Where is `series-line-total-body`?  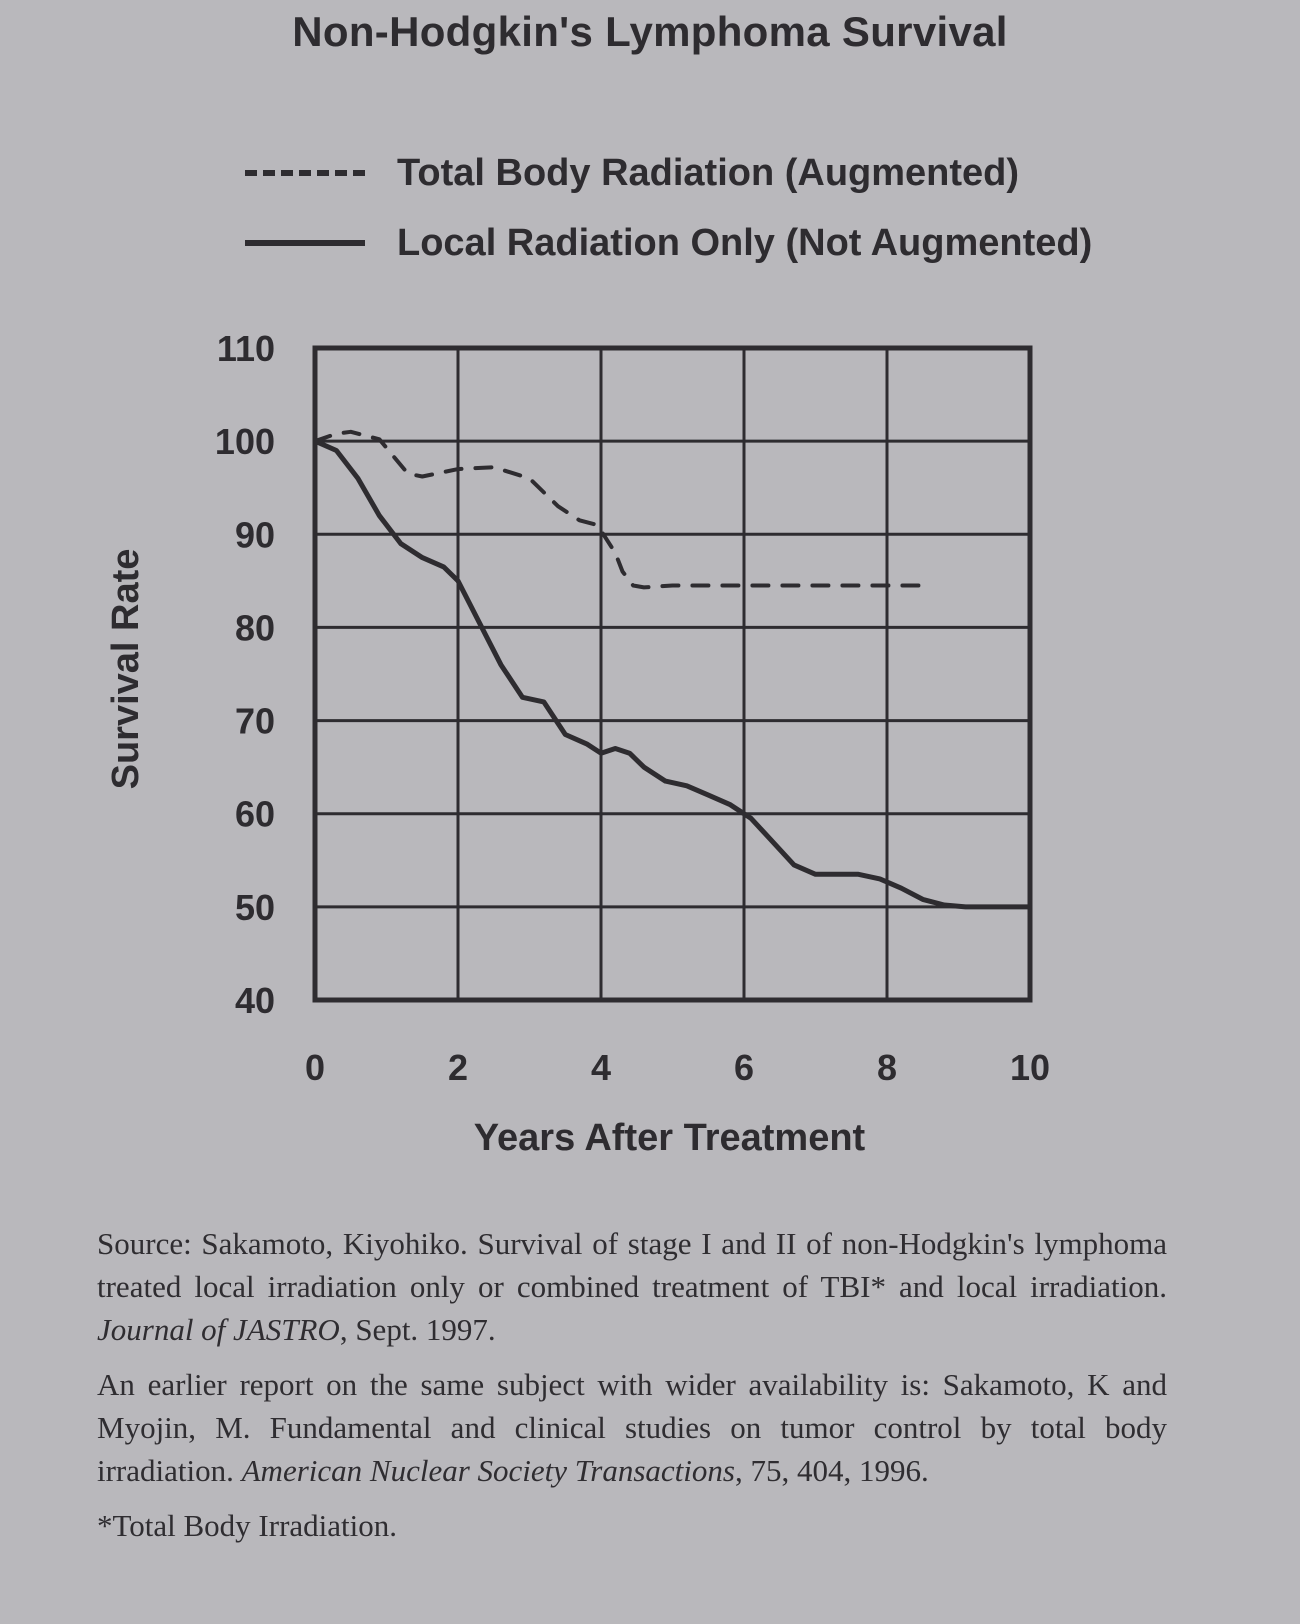 series-line-total-body is located at coordinates (619, 509).